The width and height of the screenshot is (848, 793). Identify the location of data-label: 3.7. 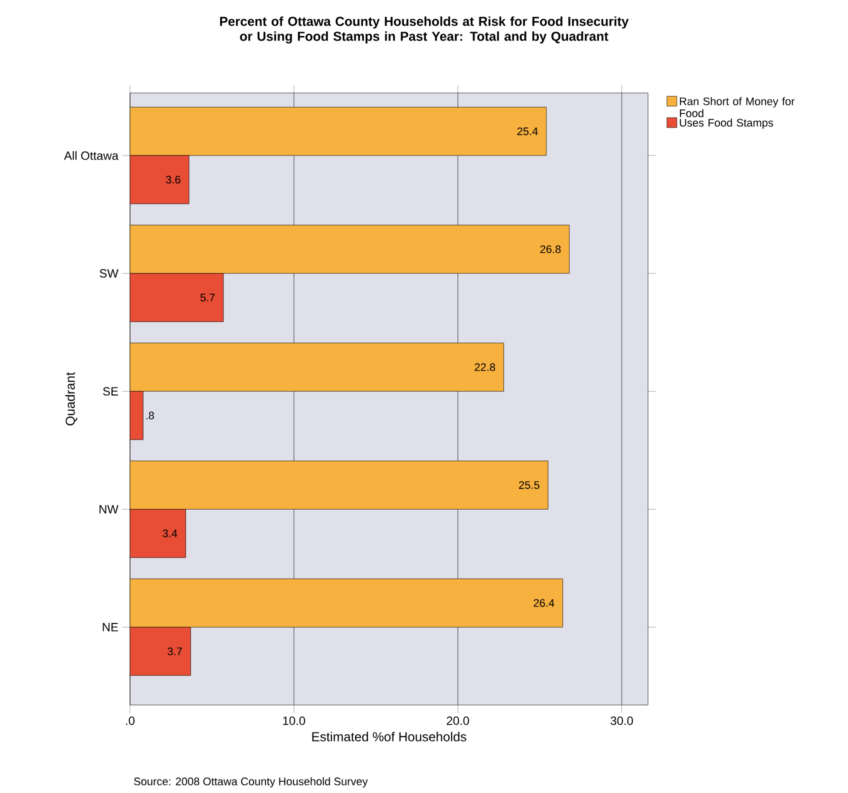
(175, 651).